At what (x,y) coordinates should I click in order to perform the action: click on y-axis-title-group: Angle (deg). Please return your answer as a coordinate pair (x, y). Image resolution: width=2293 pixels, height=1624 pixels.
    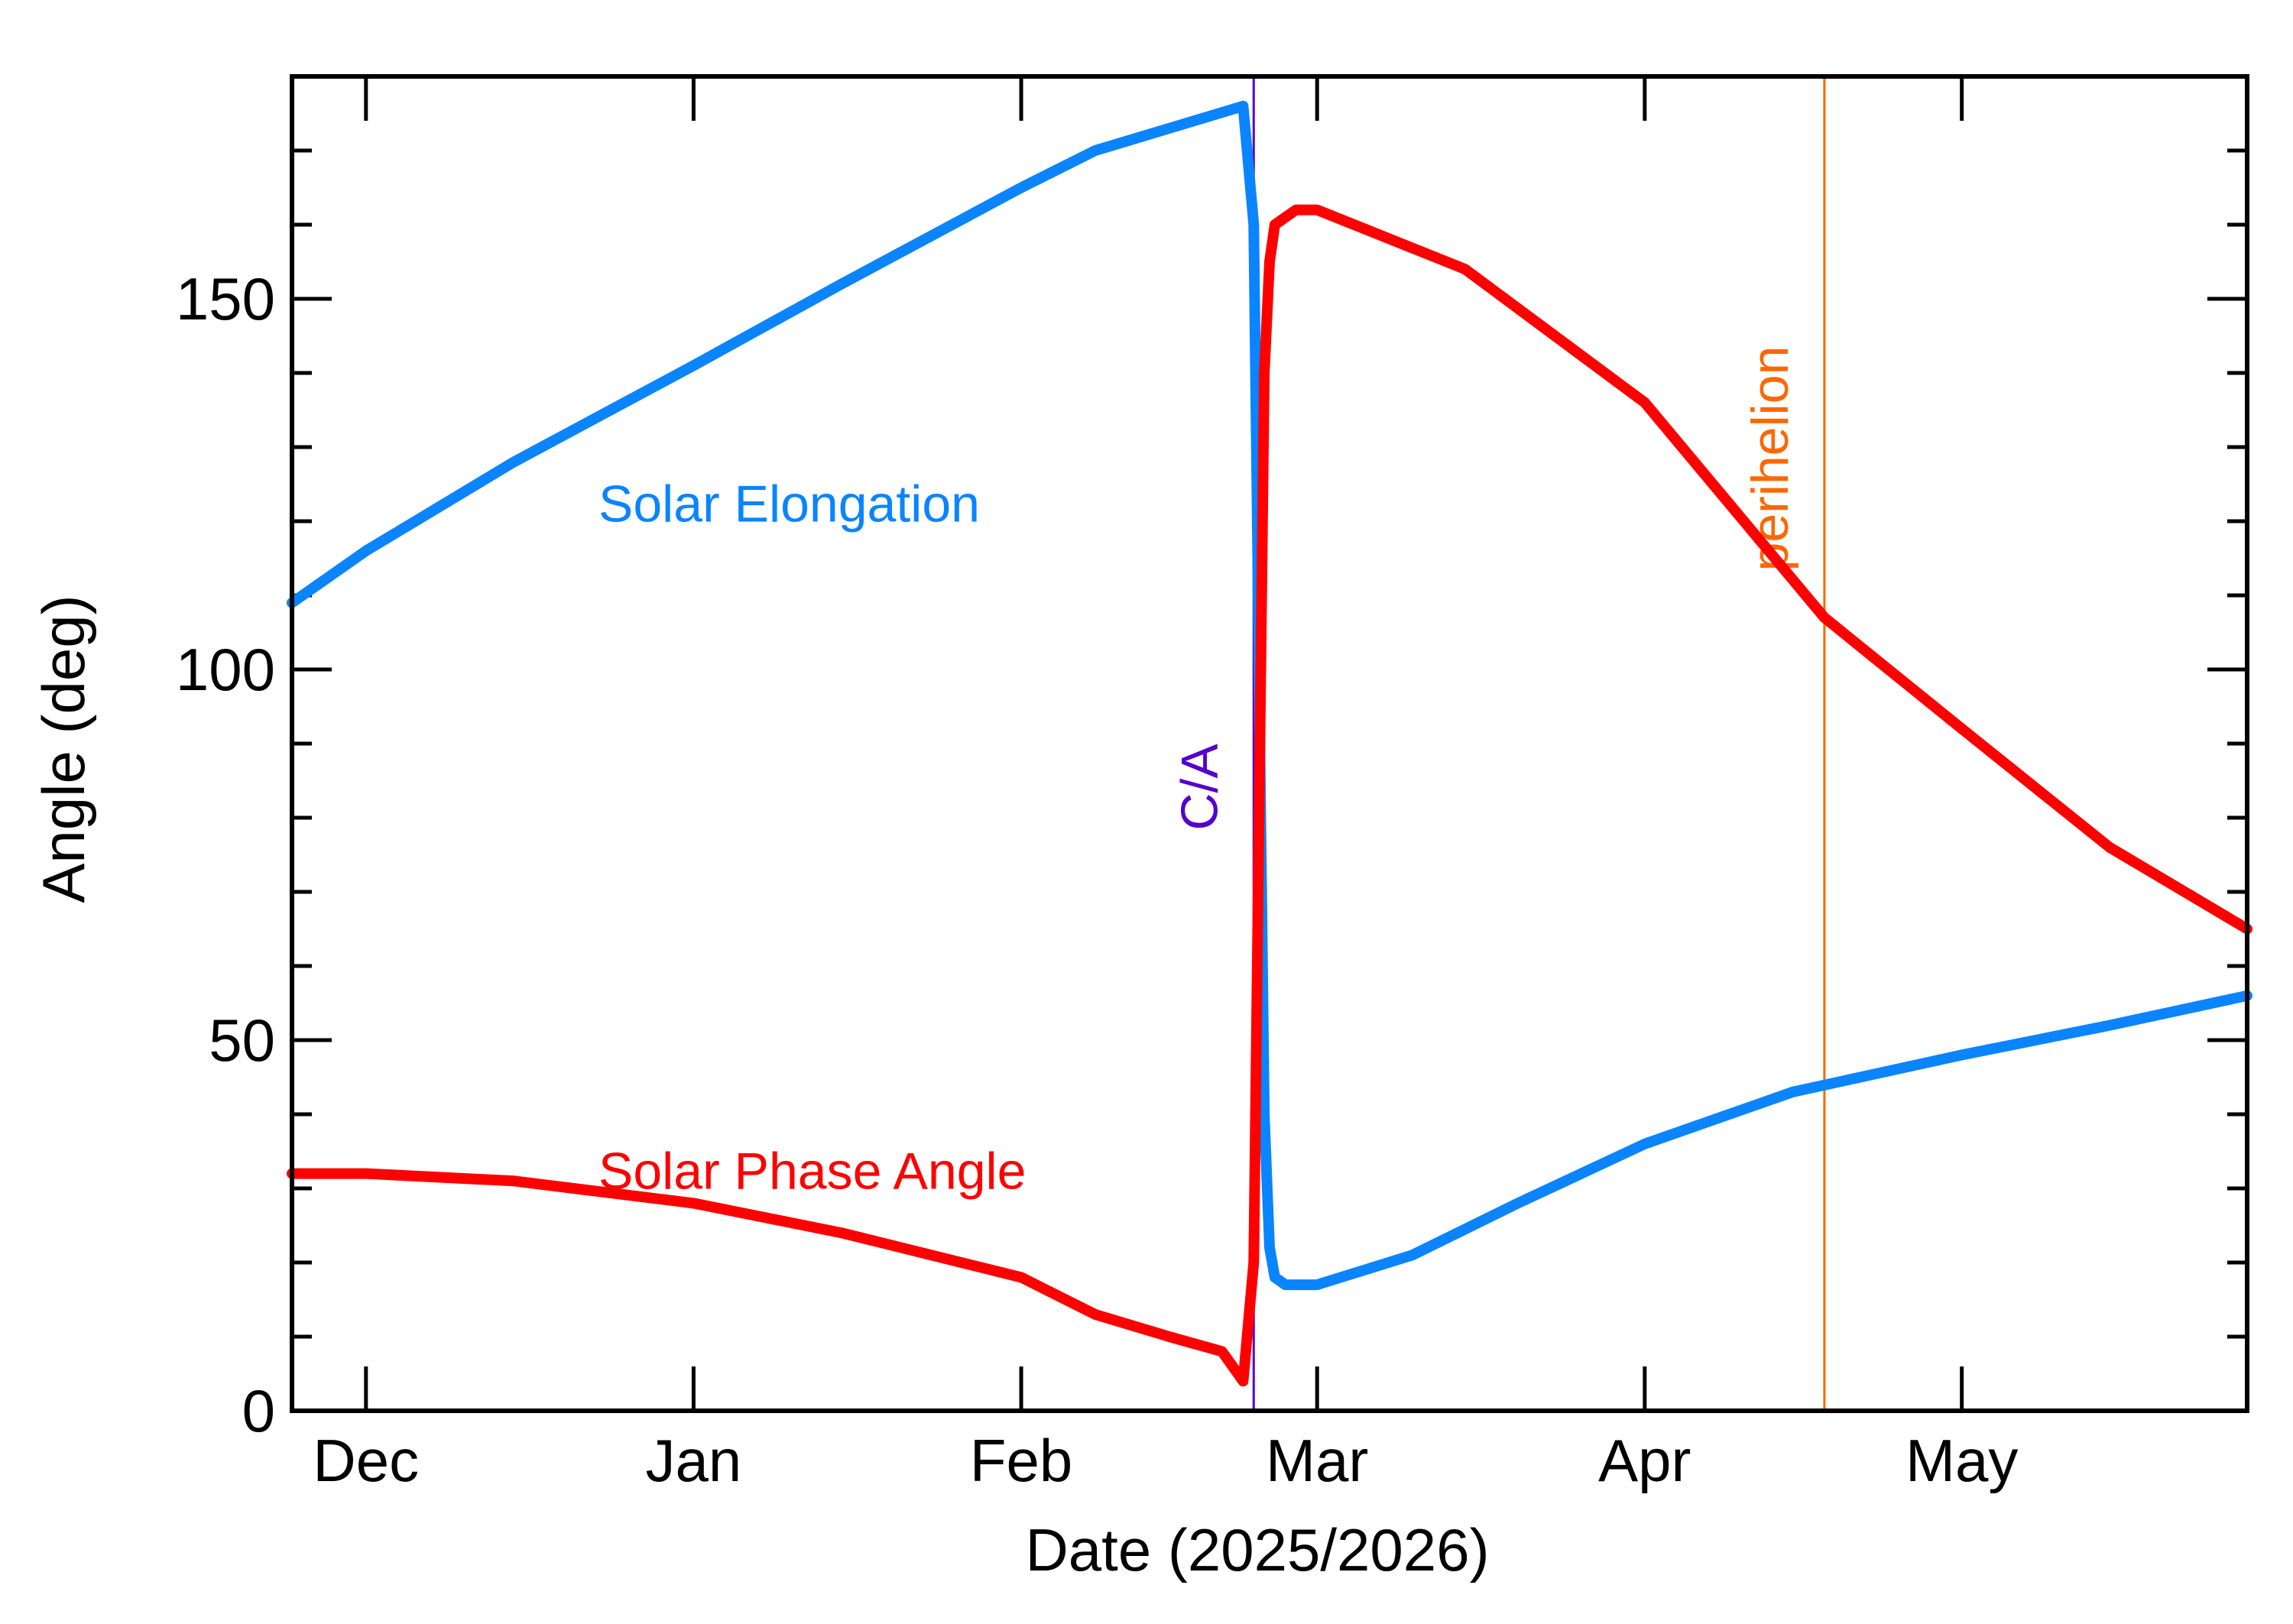
    Looking at the image, I should click on (63, 749).